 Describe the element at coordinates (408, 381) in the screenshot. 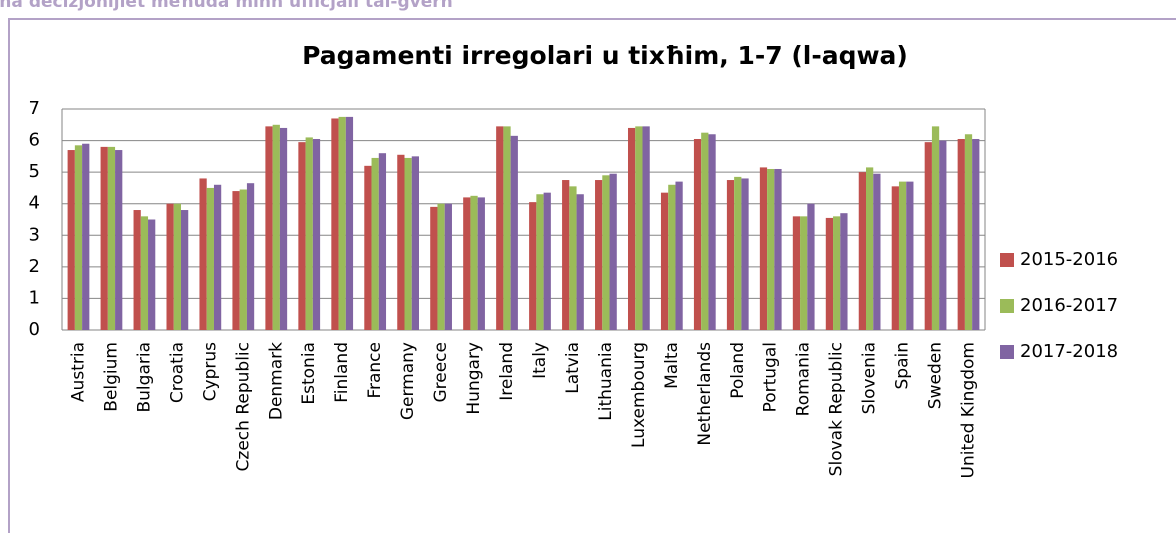

I see `x-tick-label: Germany` at that location.